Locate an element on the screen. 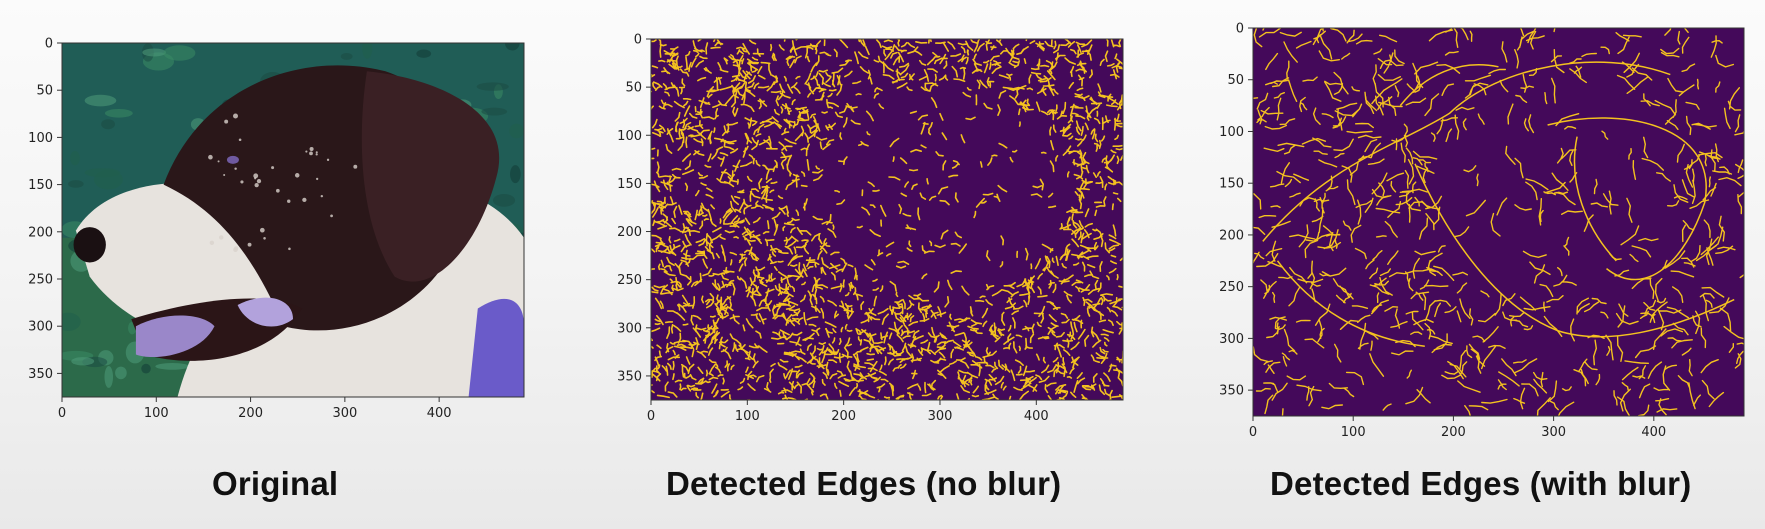 The height and width of the screenshot is (529, 1765). caption-edges-with-blur: Detected Edges (with blur) is located at coordinates (1481, 483).